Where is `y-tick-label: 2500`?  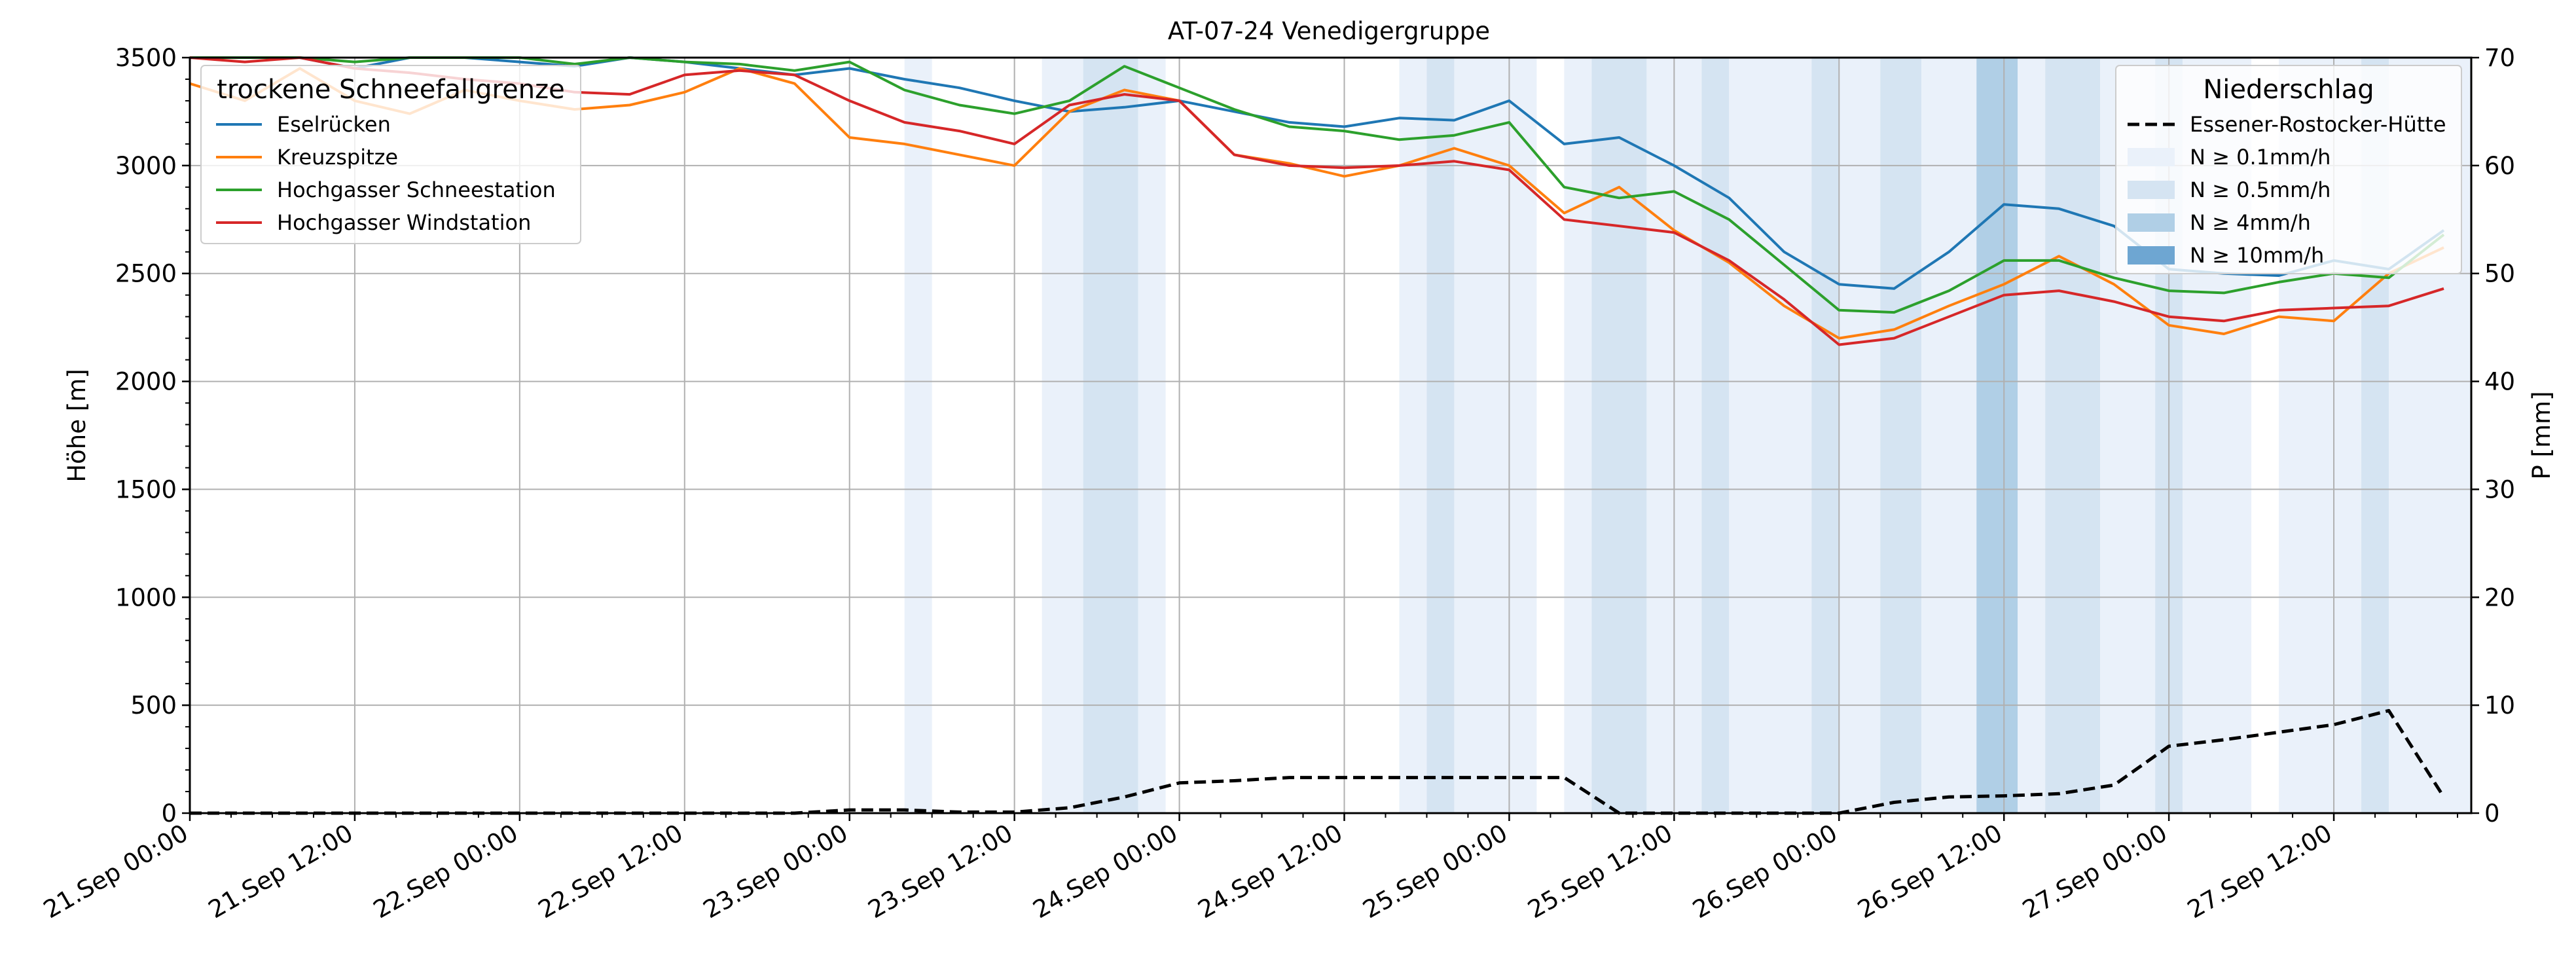 y-tick-label: 2500 is located at coordinates (146, 274).